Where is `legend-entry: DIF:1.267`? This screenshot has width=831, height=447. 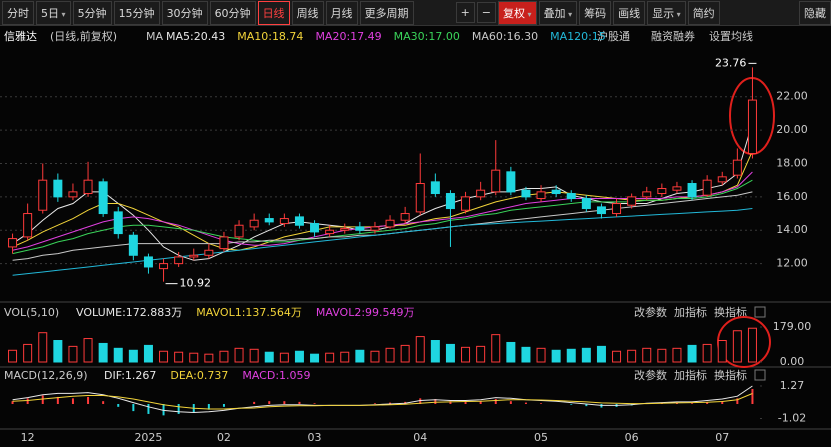
legend-entry: DIF:1.267 is located at coordinates (130, 375).